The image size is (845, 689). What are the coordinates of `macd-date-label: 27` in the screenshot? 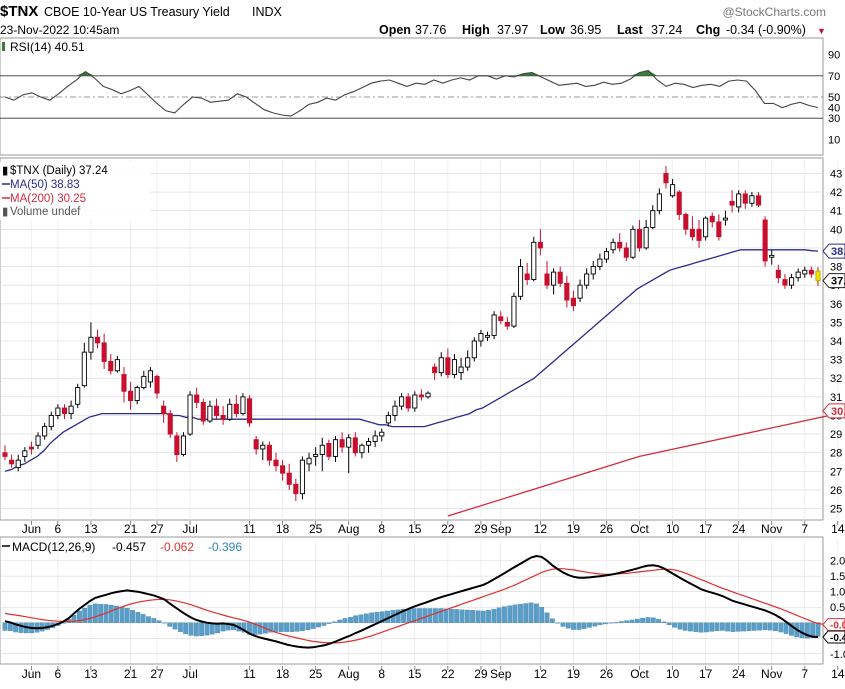 It's located at (157, 674).